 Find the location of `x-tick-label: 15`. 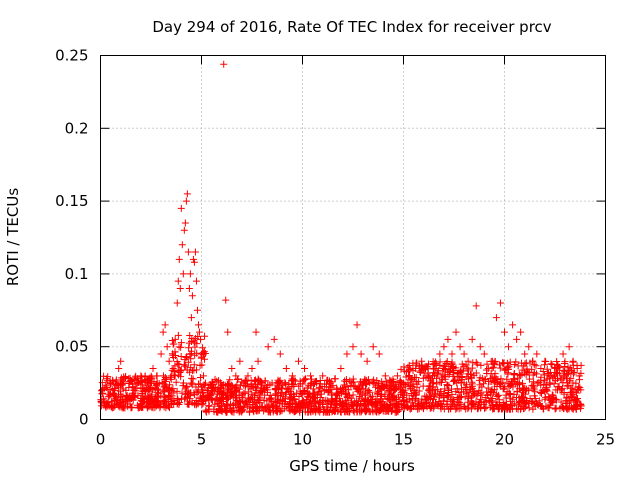

x-tick-label: 15 is located at coordinates (403, 440).